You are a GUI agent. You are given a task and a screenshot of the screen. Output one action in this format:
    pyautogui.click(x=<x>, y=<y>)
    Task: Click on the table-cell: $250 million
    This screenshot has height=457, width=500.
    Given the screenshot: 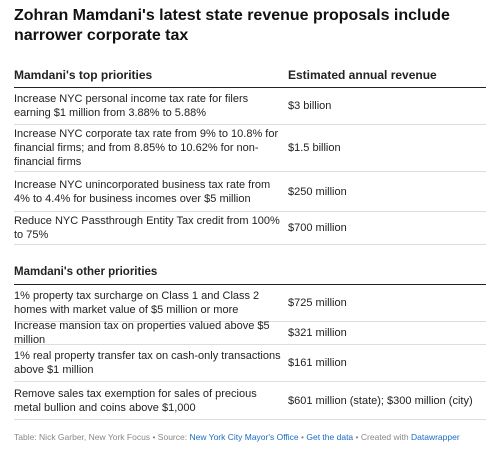 What is the action you would take?
    pyautogui.click(x=317, y=191)
    